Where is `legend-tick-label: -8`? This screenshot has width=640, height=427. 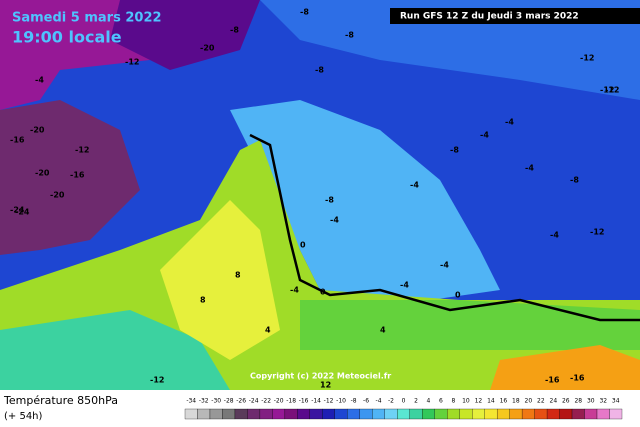
legend-tick-label: -8 is located at coordinates (354, 401).